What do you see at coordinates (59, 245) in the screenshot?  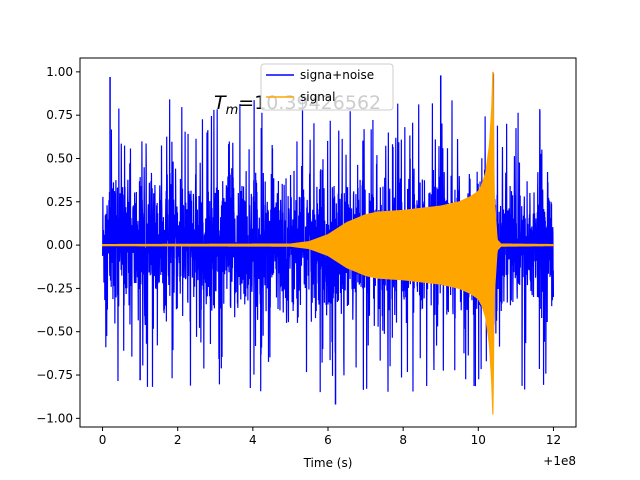 I see `y-tick-label: 0.00` at bounding box center [59, 245].